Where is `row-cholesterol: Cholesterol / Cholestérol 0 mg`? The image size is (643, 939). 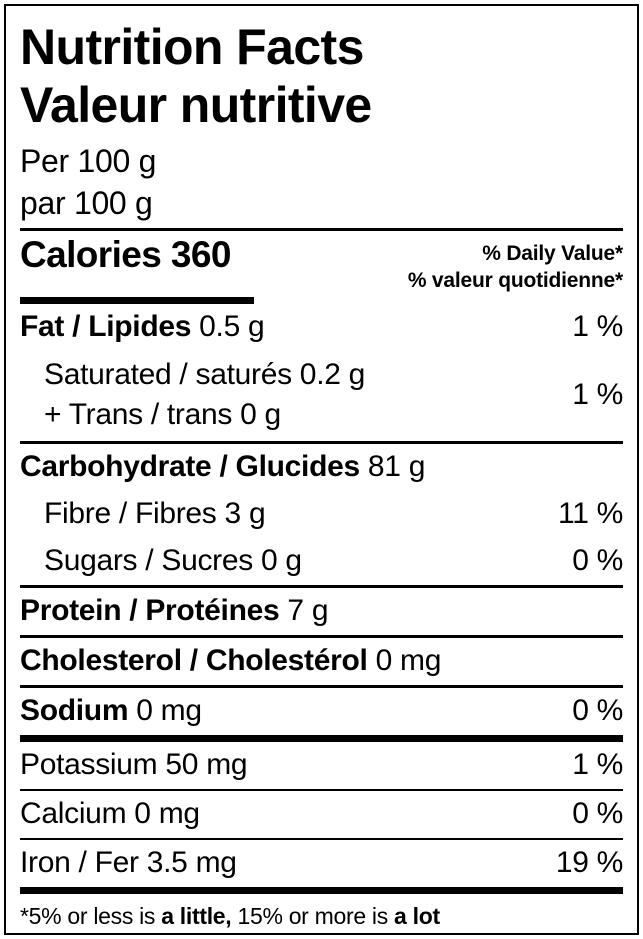
row-cholesterol: Cholesterol / Cholestérol 0 mg is located at coordinates (321, 661).